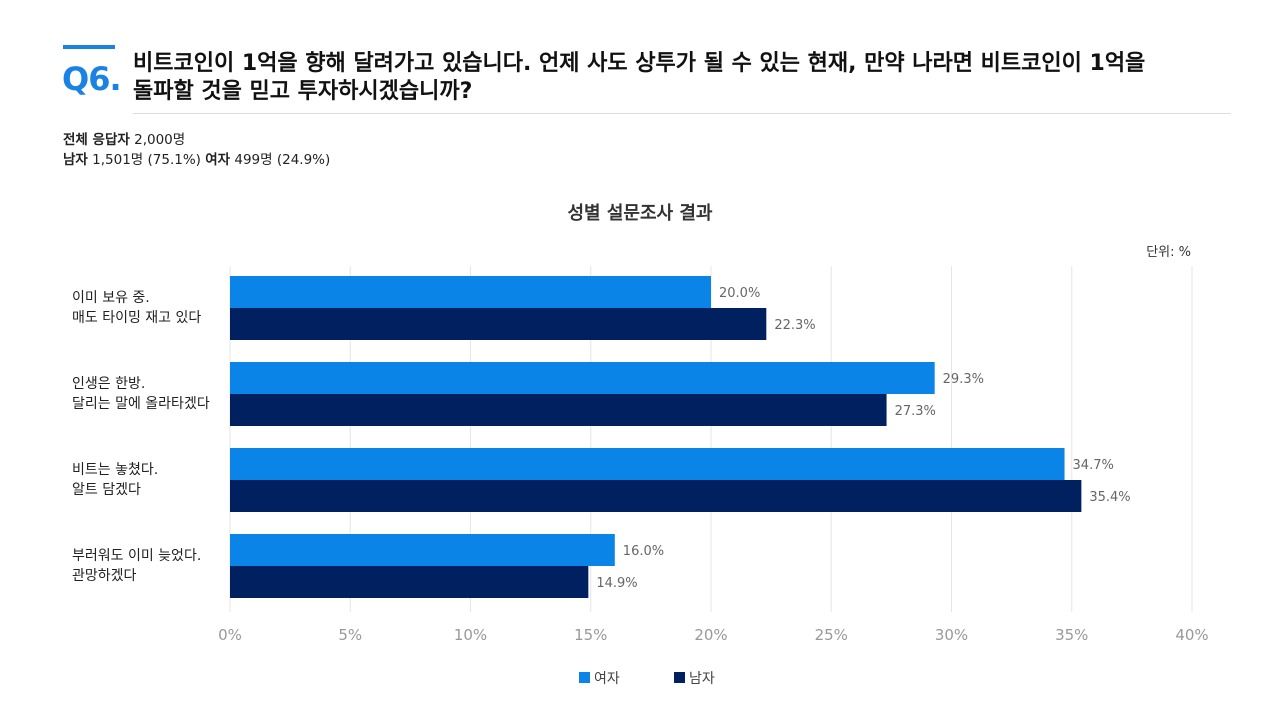 The height and width of the screenshot is (716, 1280). Describe the element at coordinates (702, 679) in the screenshot. I see `legend-label: 남자` at that location.